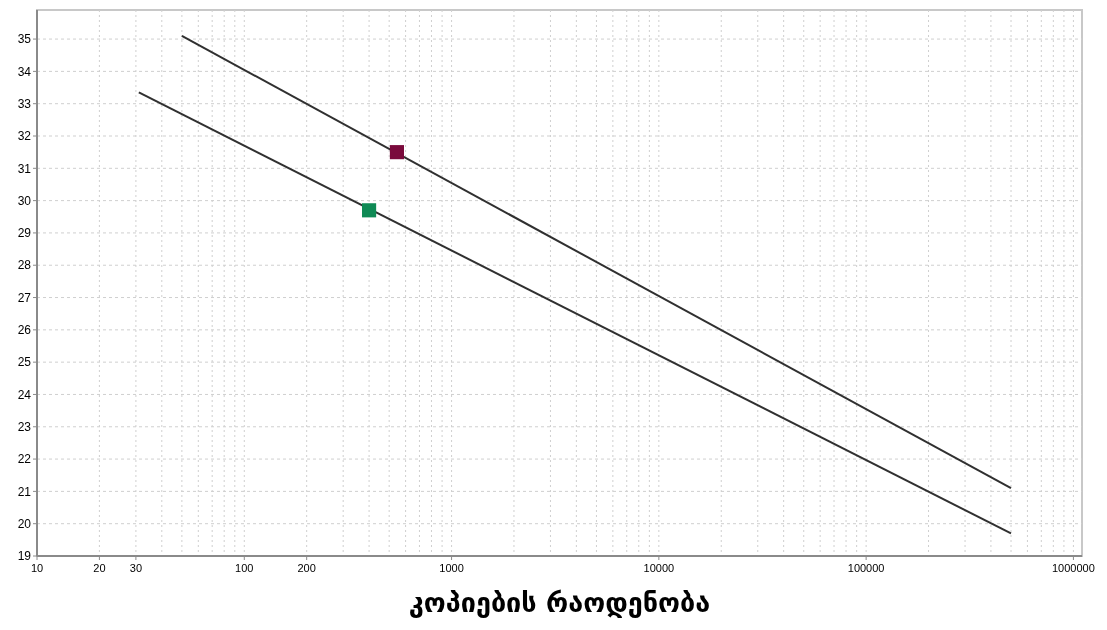 This screenshot has height=630, width=1107. I want to click on x-tick-label: 10, so click(37, 568).